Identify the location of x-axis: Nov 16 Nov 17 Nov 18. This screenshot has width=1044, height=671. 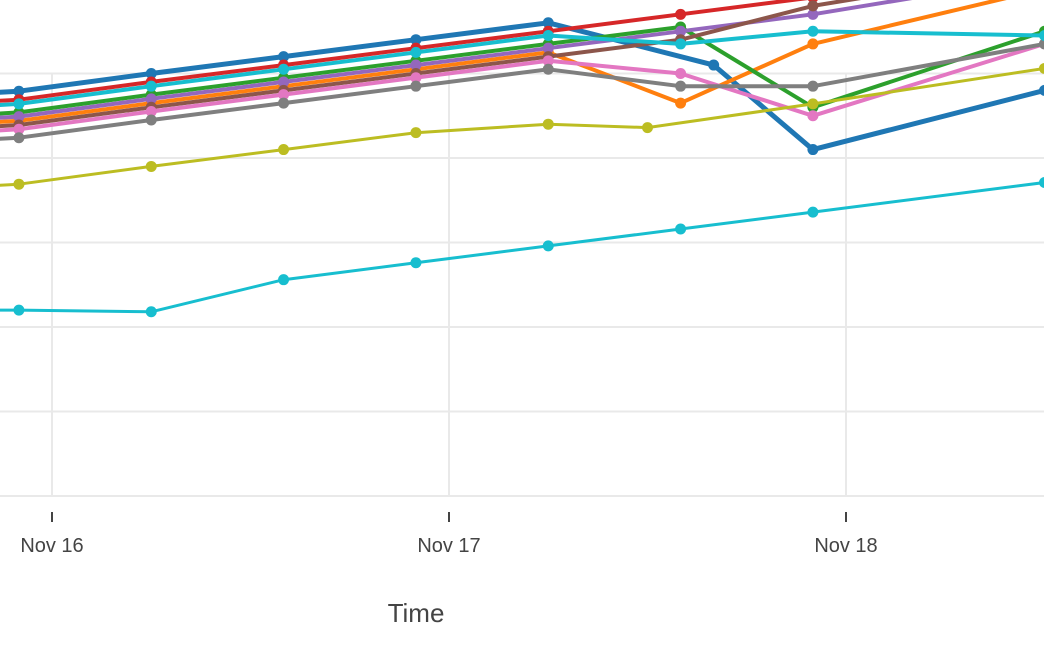
(449, 534).